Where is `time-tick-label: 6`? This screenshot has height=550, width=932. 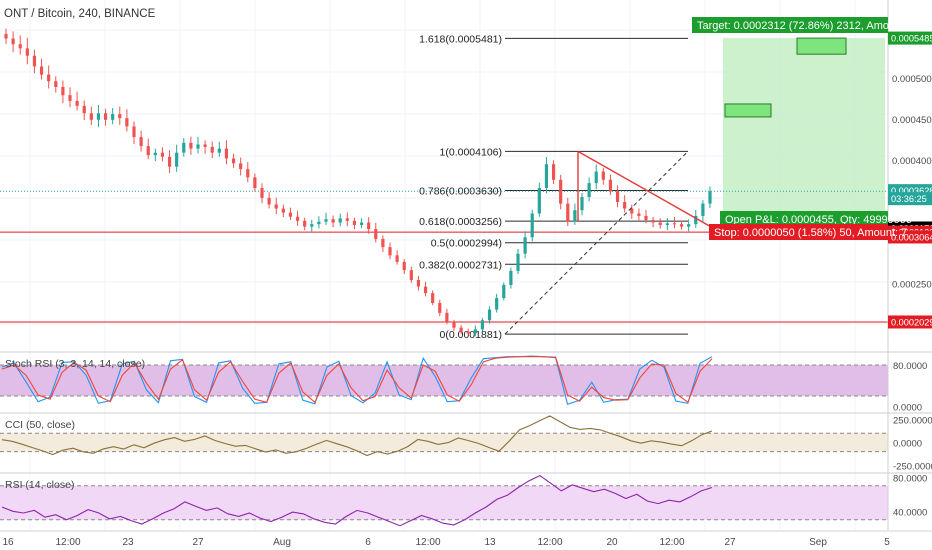 time-tick-label: 6 is located at coordinates (368, 542).